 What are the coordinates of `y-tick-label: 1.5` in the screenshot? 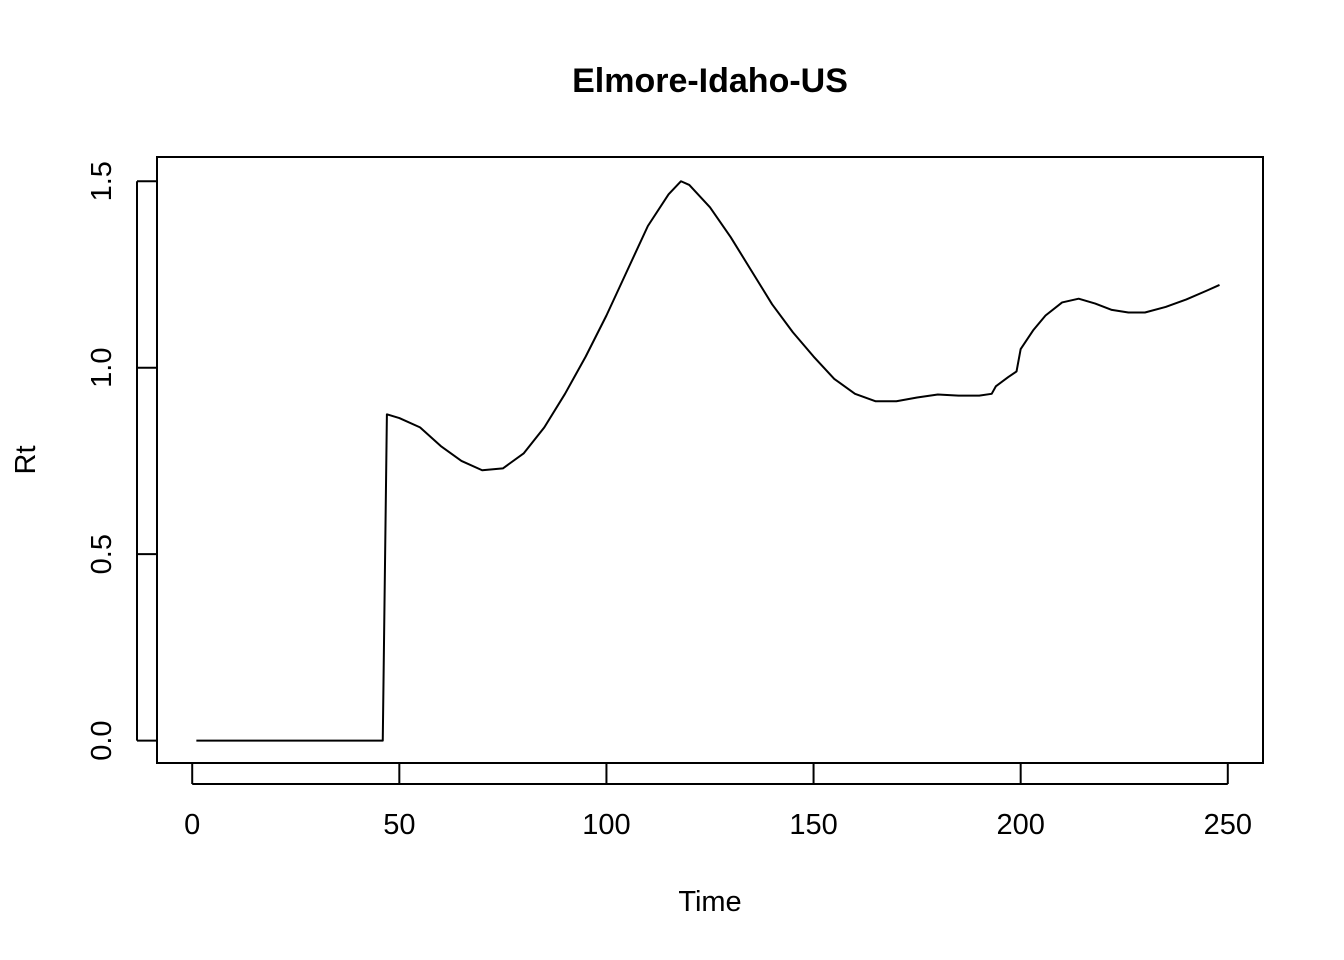 It's located at (102, 181).